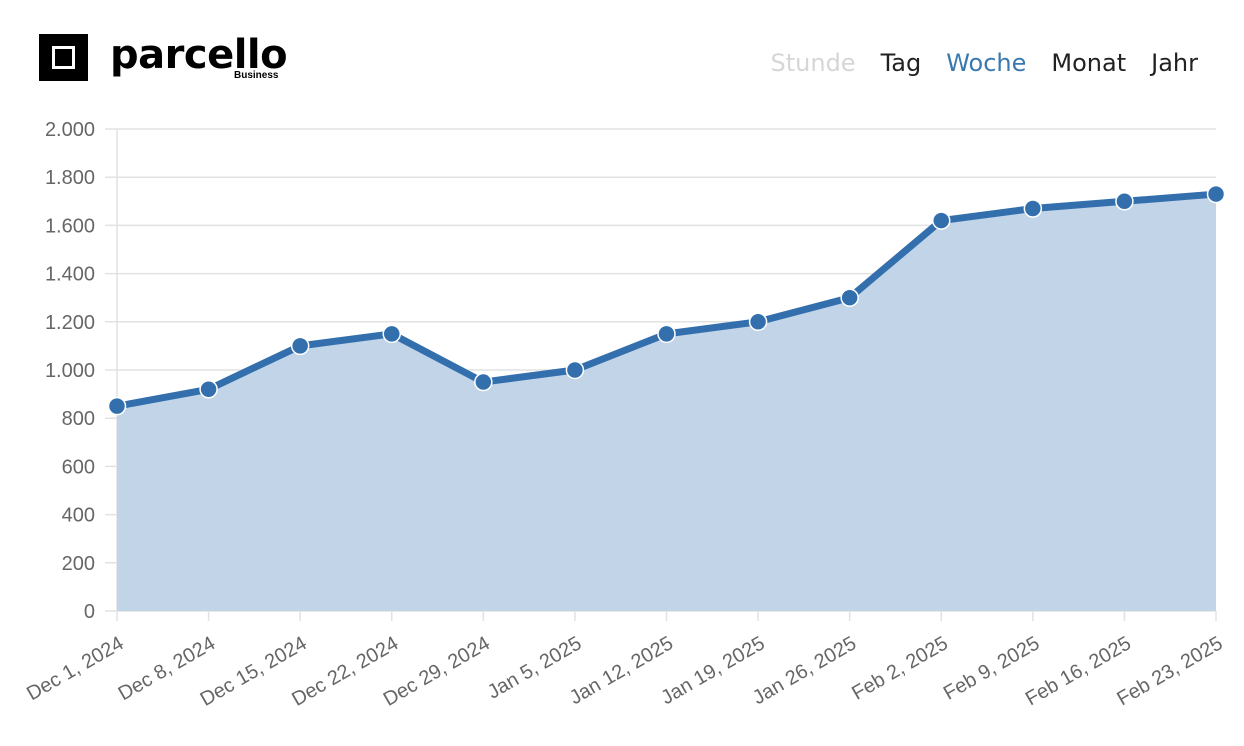 The height and width of the screenshot is (746, 1244). I want to click on period-month: Monat, so click(1089, 63).